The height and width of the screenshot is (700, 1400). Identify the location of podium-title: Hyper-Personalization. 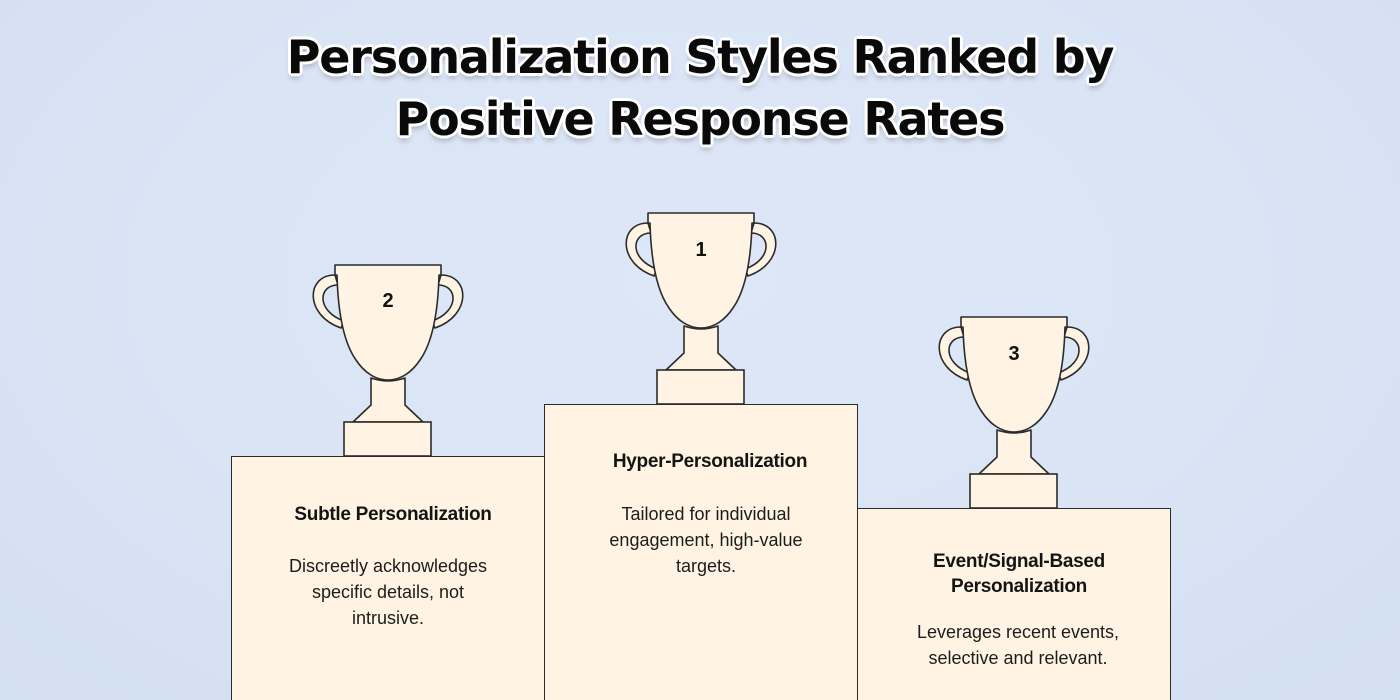
(710, 461).